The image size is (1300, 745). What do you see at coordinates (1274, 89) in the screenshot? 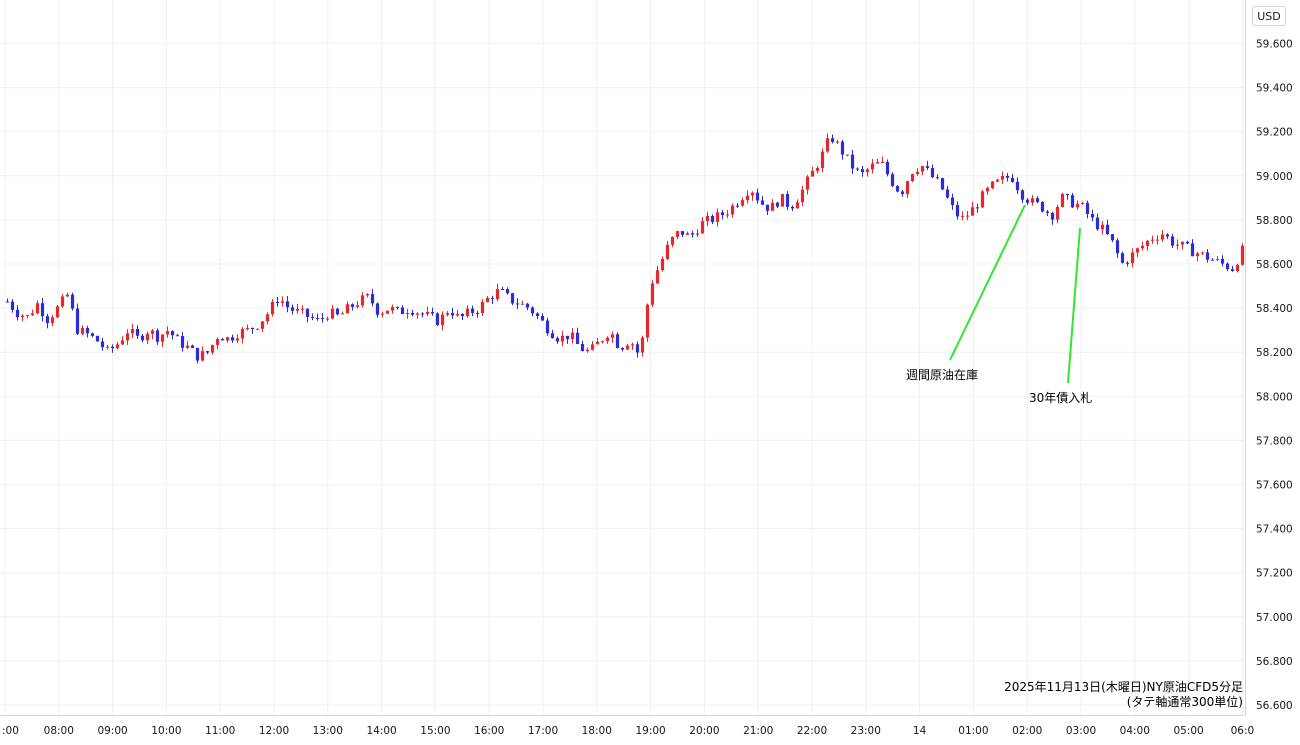
I see `y-tick-label: 59.400` at bounding box center [1274, 89].